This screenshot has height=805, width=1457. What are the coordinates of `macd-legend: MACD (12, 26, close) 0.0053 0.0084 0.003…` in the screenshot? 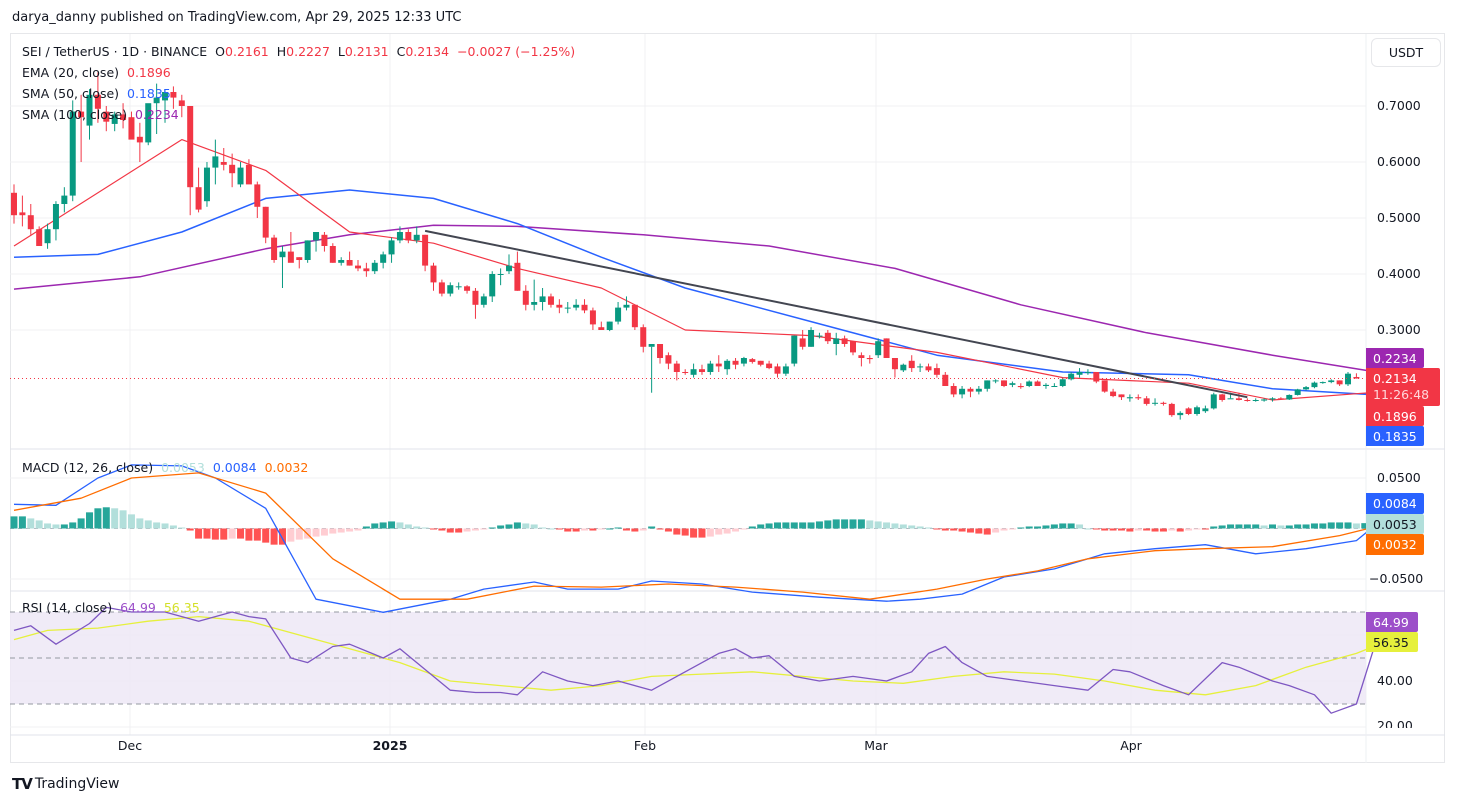 It's located at (167, 467).